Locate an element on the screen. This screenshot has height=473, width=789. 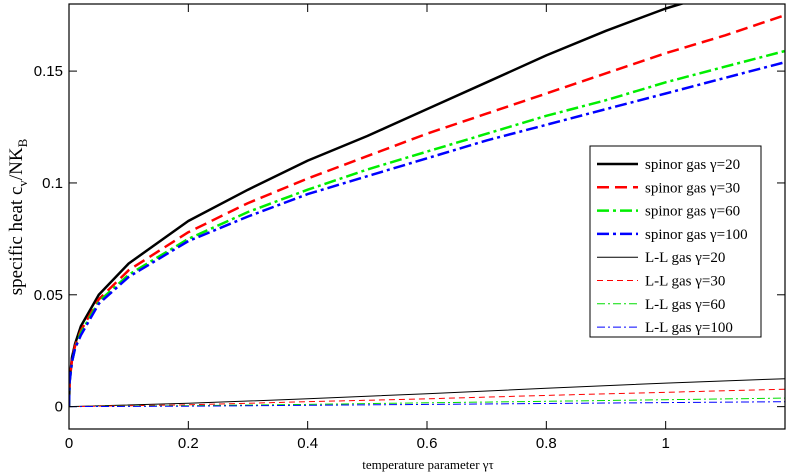
x-axis-label: temperature parameter γτ is located at coordinates (428, 464).